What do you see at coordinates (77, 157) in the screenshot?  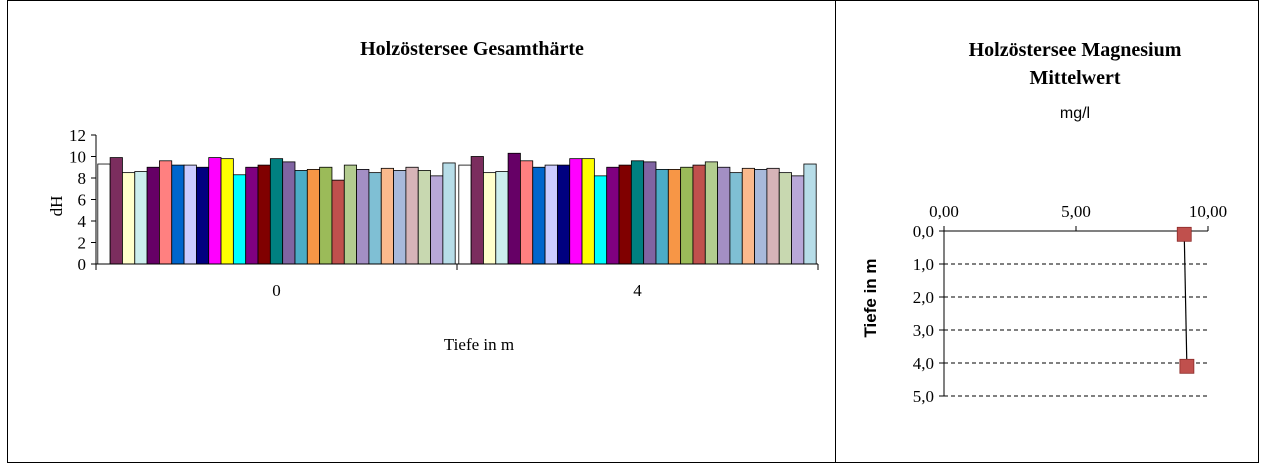 I see `bar-y-tick-label: 10` at bounding box center [77, 157].